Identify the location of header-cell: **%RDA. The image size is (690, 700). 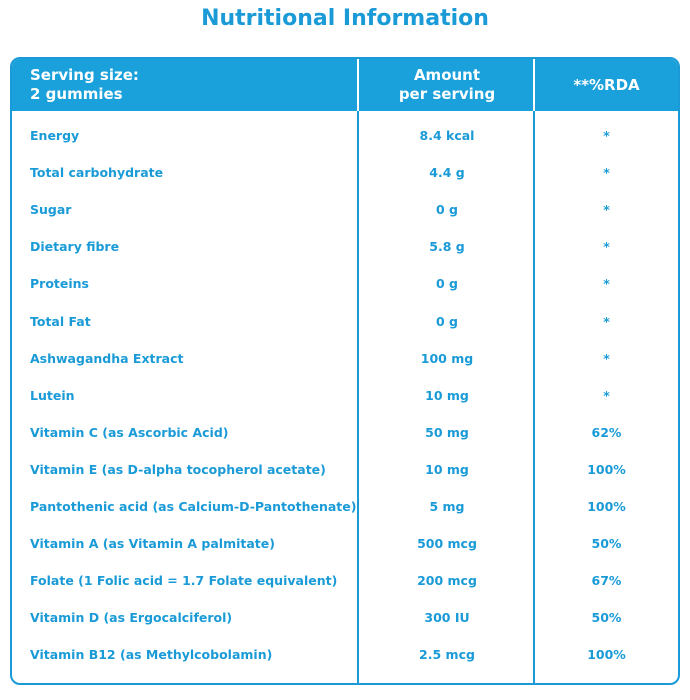
(606, 85).